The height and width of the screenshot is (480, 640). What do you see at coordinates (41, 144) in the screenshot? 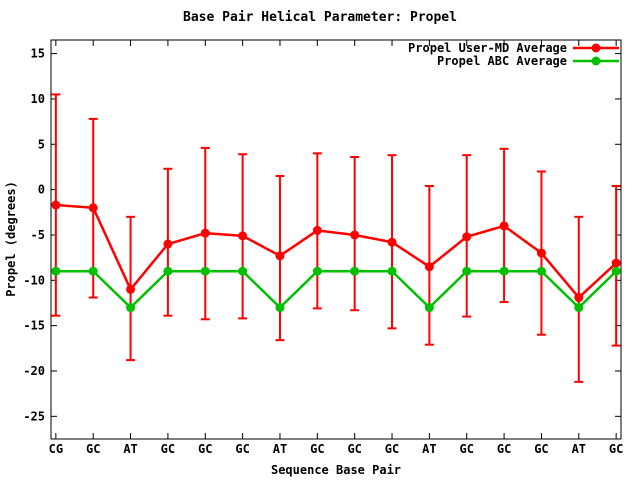
I see `y-tick-label: 5` at bounding box center [41, 144].